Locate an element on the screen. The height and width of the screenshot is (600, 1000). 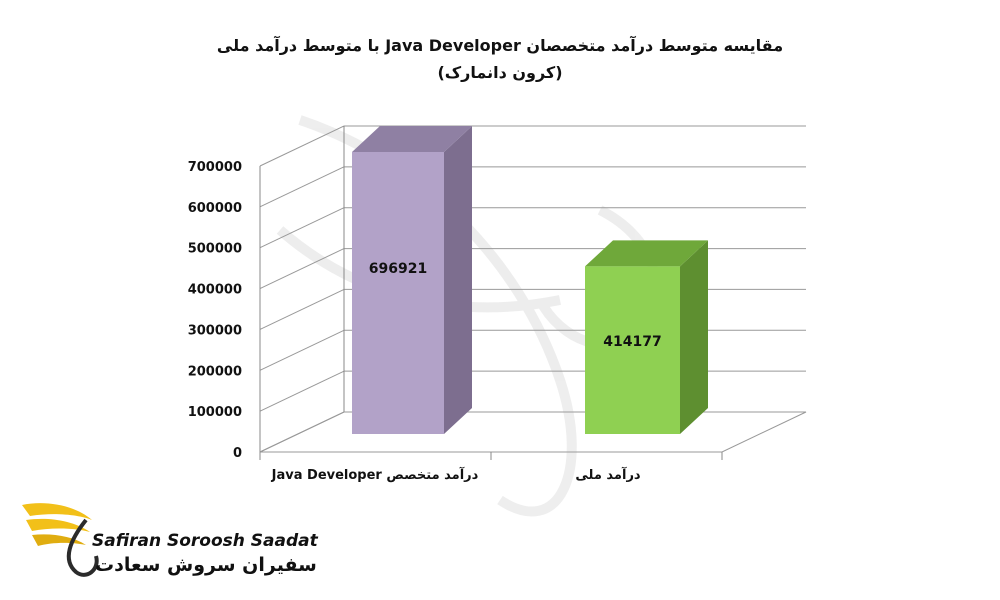
logo-persian-text: سفیران سروش سعادت is located at coordinates (206, 565).